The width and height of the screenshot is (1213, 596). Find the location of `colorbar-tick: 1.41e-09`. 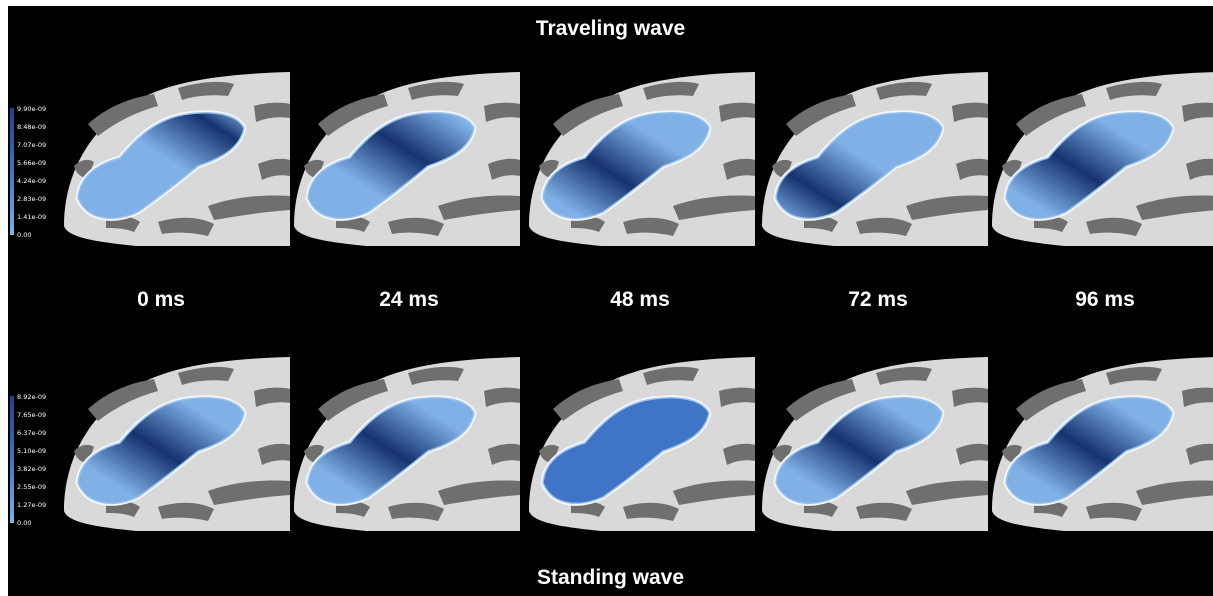

colorbar-tick: 1.41e-09 is located at coordinates (32, 217).